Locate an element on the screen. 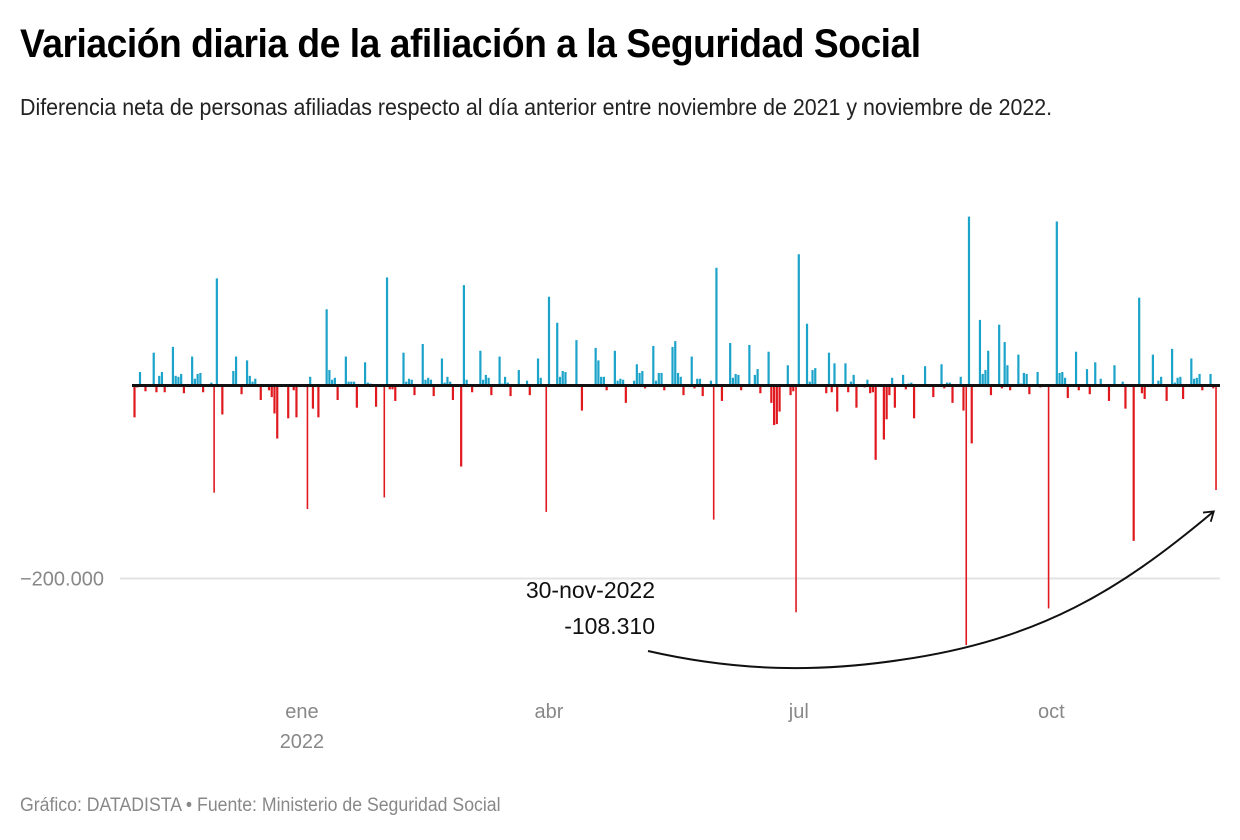  annotation-arrow is located at coordinates (931, 590).